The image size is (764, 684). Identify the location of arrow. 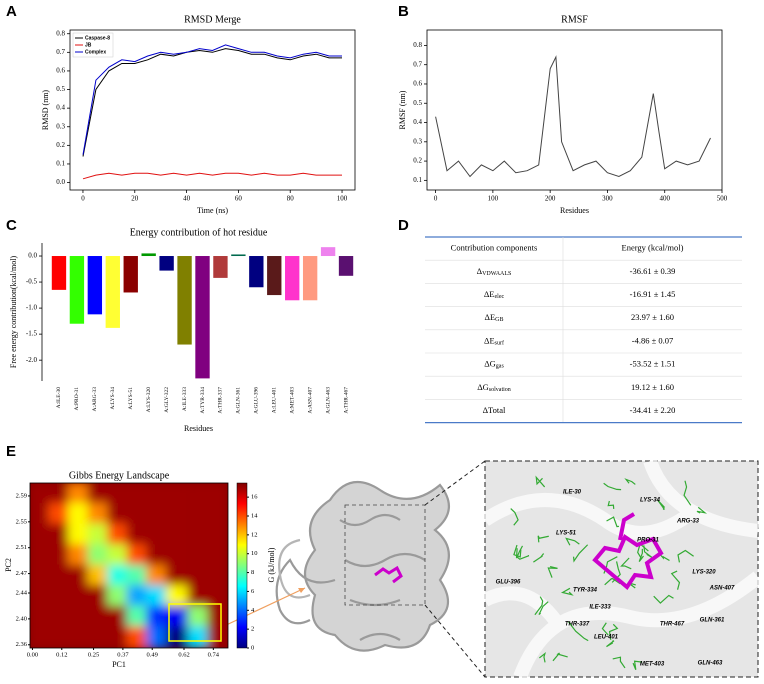
(263, 607).